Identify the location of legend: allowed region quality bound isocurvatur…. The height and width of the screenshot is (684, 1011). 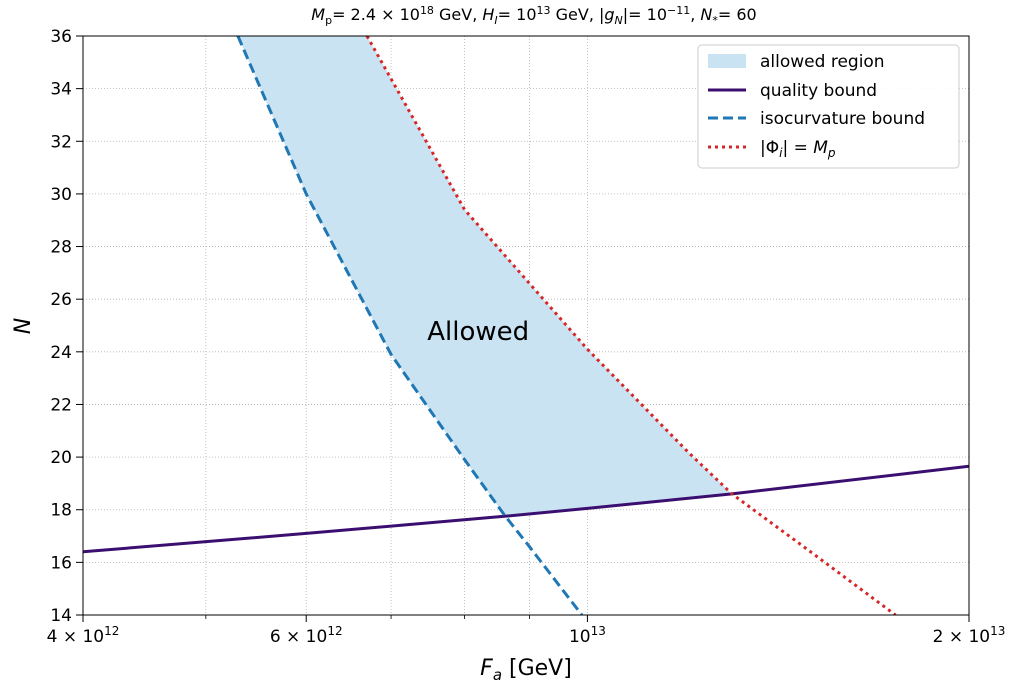
(828, 106).